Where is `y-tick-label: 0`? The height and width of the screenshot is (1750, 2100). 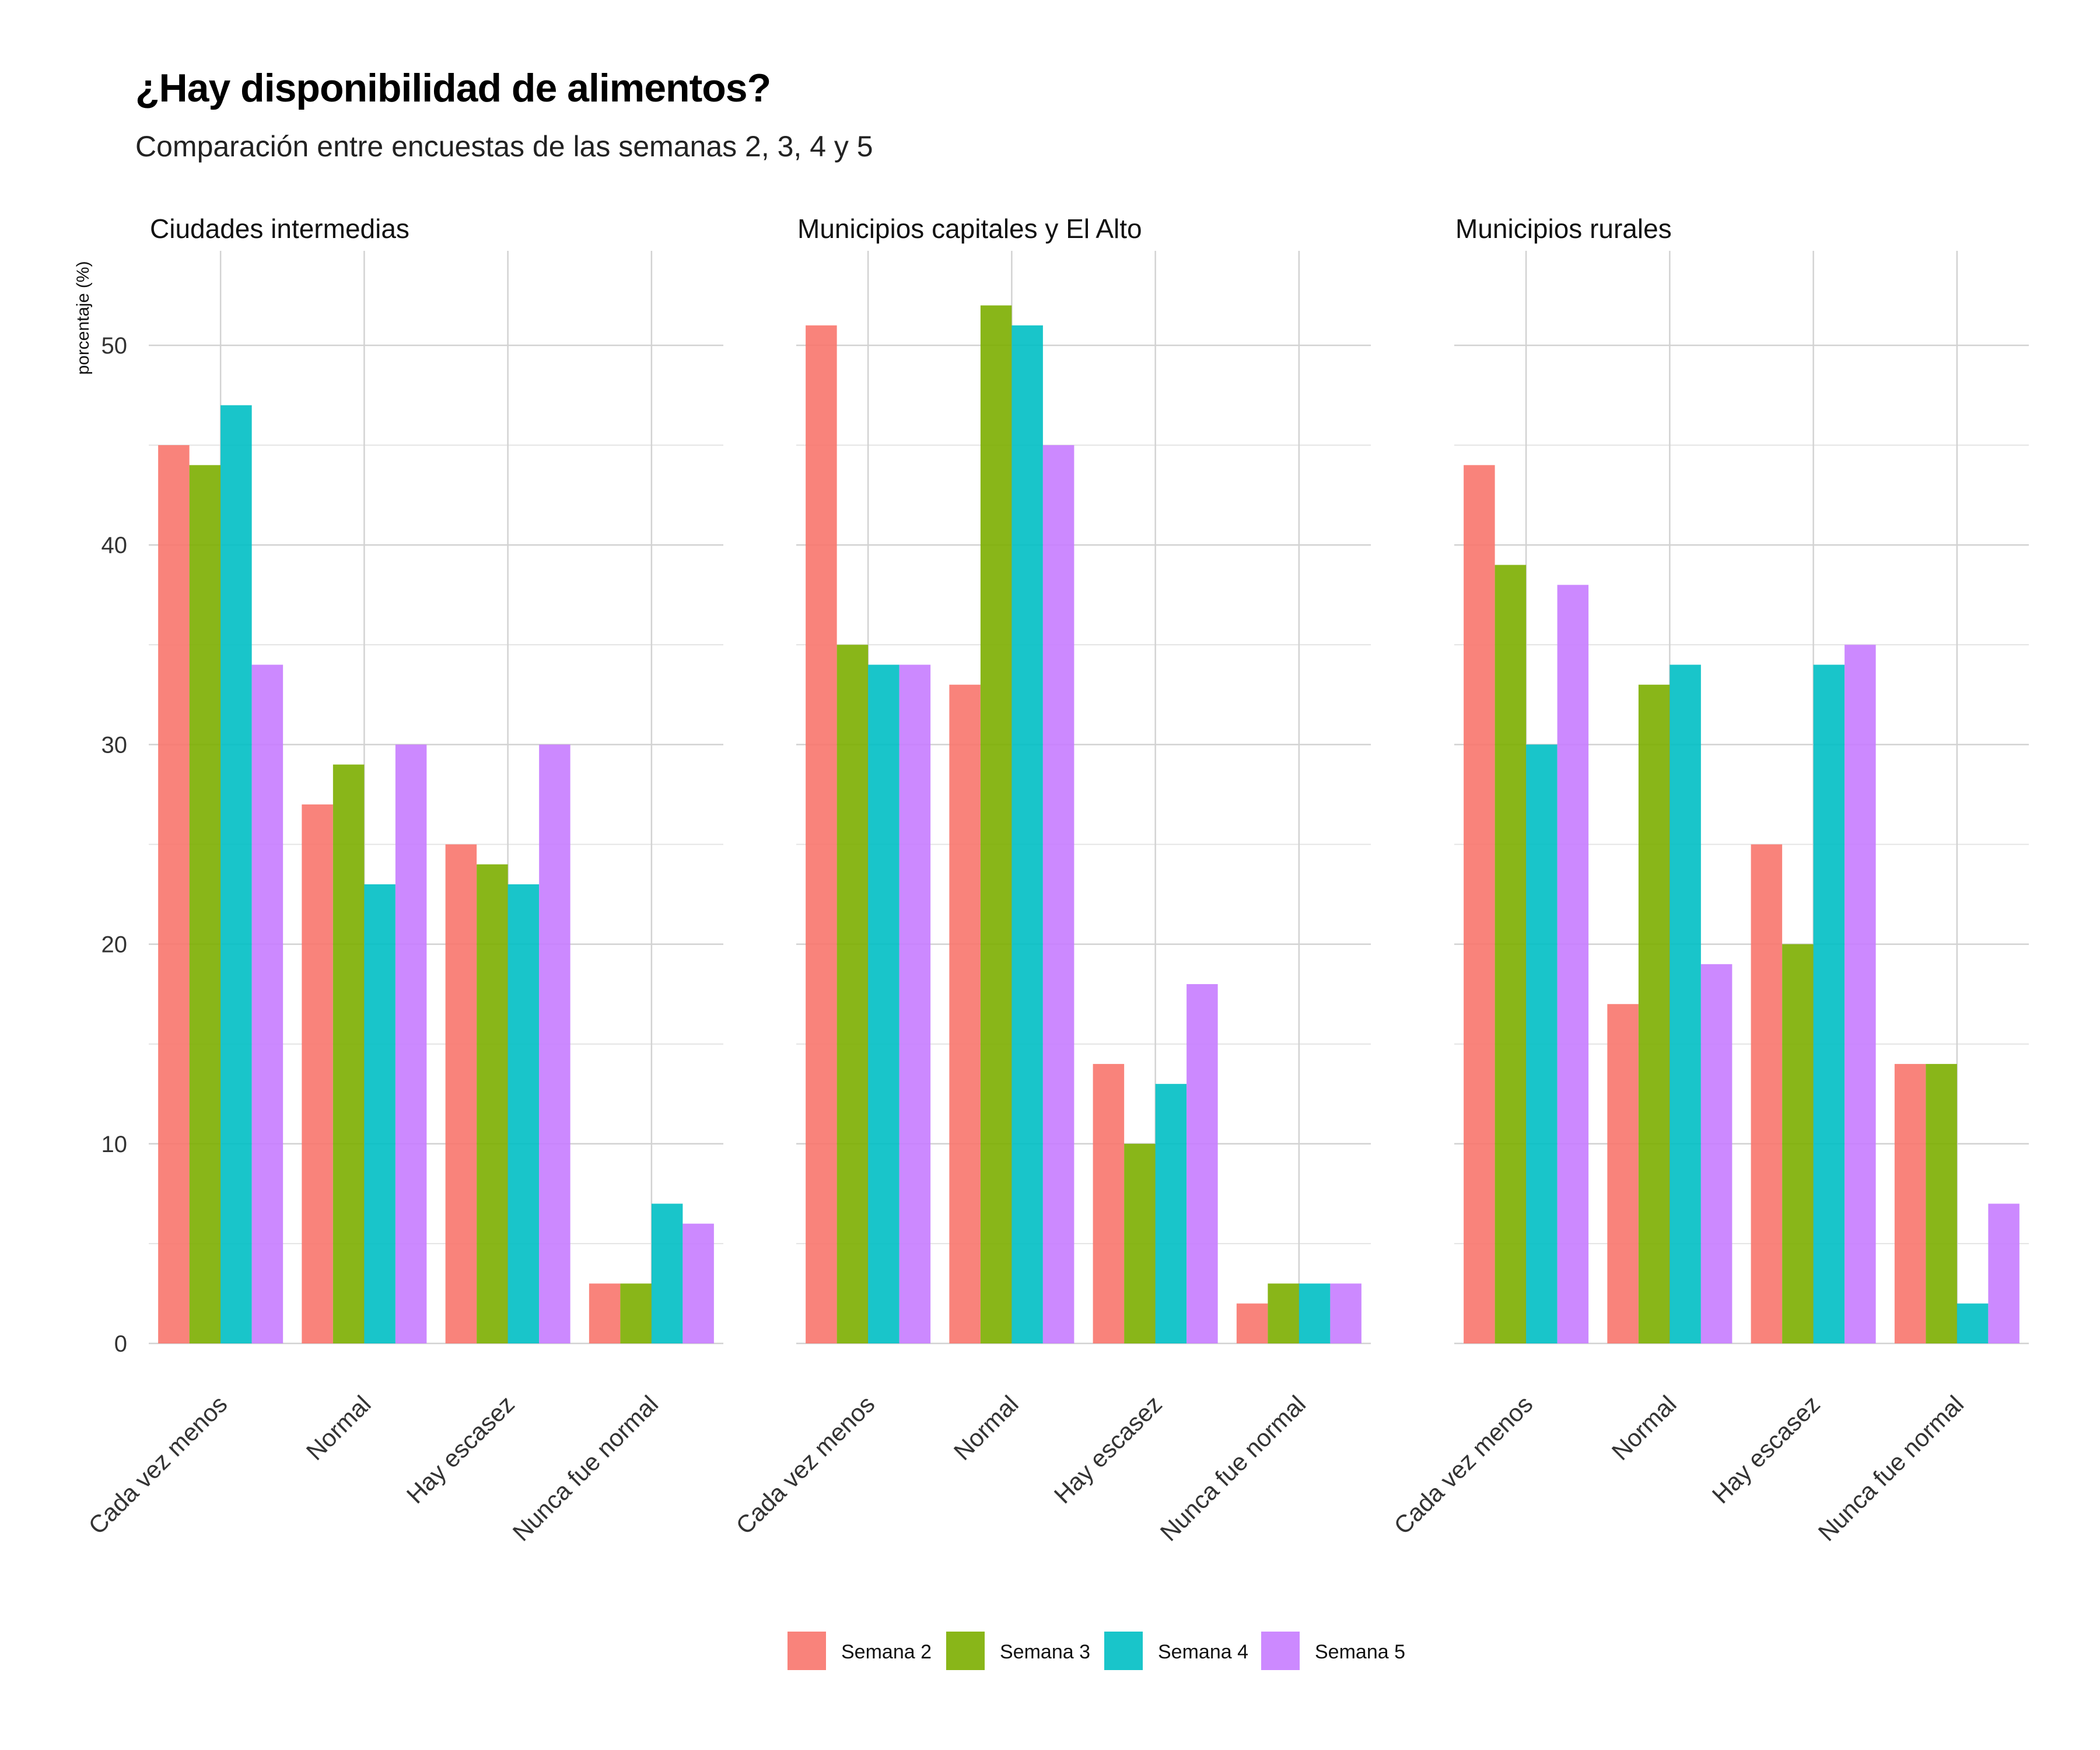 y-tick-label: 0 is located at coordinates (120, 1344).